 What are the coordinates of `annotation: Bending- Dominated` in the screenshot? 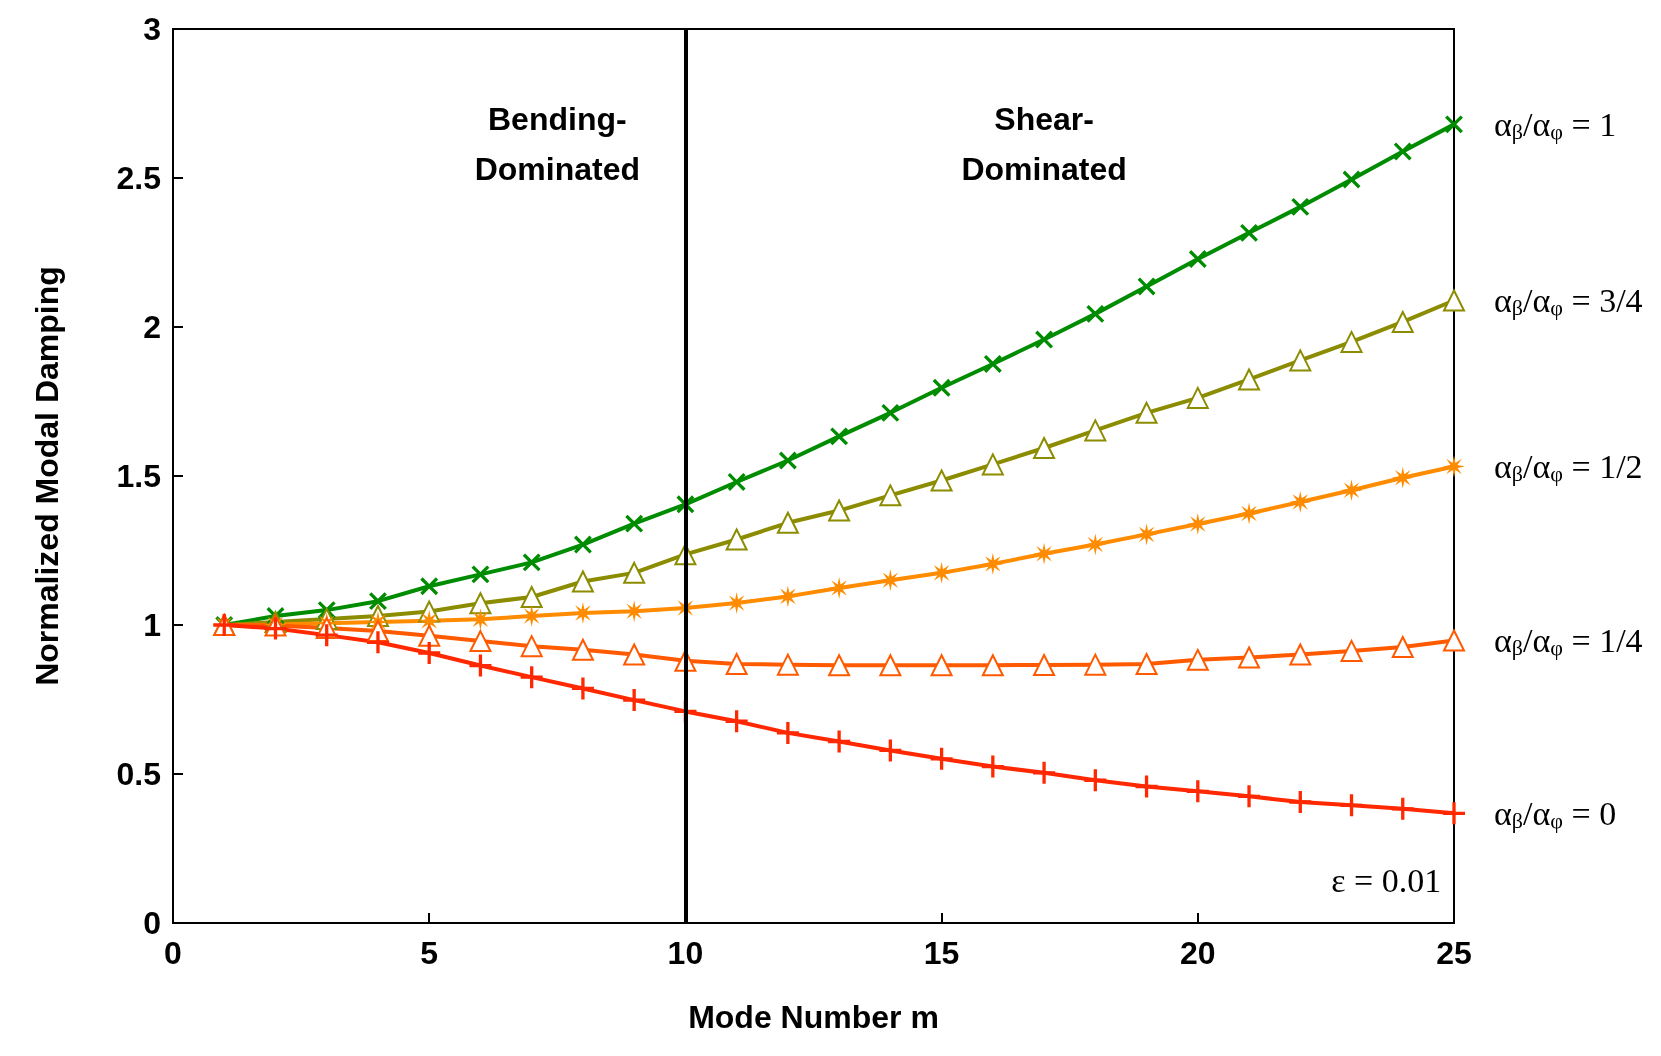 It's located at (557, 144).